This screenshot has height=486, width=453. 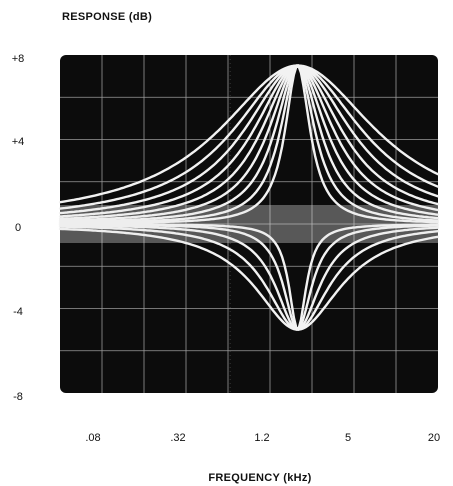 What do you see at coordinates (18, 312) in the screenshot?
I see `y-tick-label: -4` at bounding box center [18, 312].